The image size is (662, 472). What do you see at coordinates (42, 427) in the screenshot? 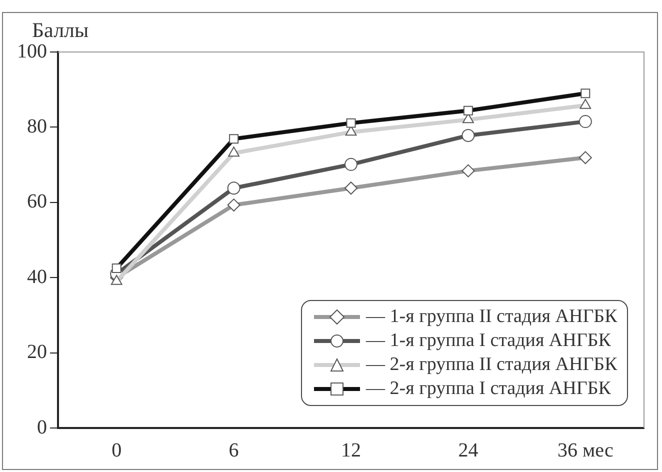
I see `y-tick-label: 0` at bounding box center [42, 427].